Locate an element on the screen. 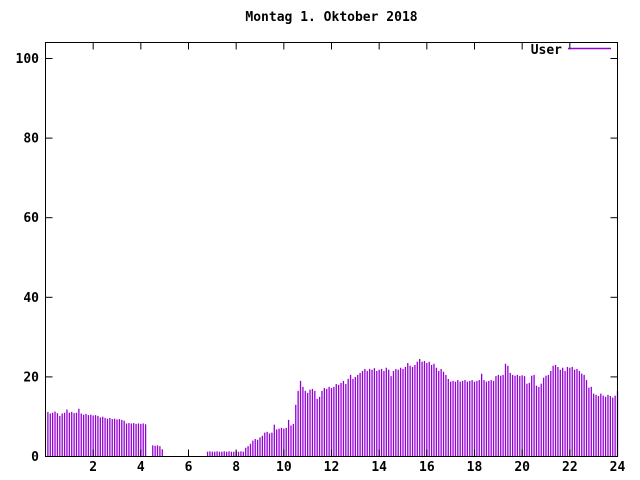 The image size is (640, 480). x-tick-label: 8 is located at coordinates (236, 467).